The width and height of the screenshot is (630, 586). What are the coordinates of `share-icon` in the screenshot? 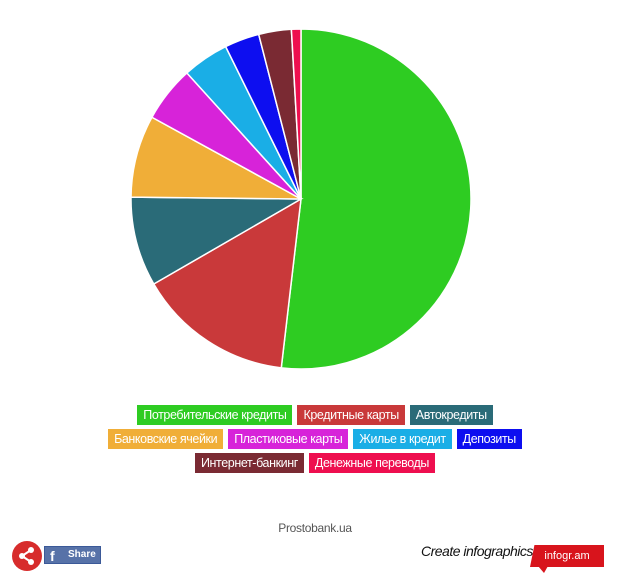 It's located at (26, 556).